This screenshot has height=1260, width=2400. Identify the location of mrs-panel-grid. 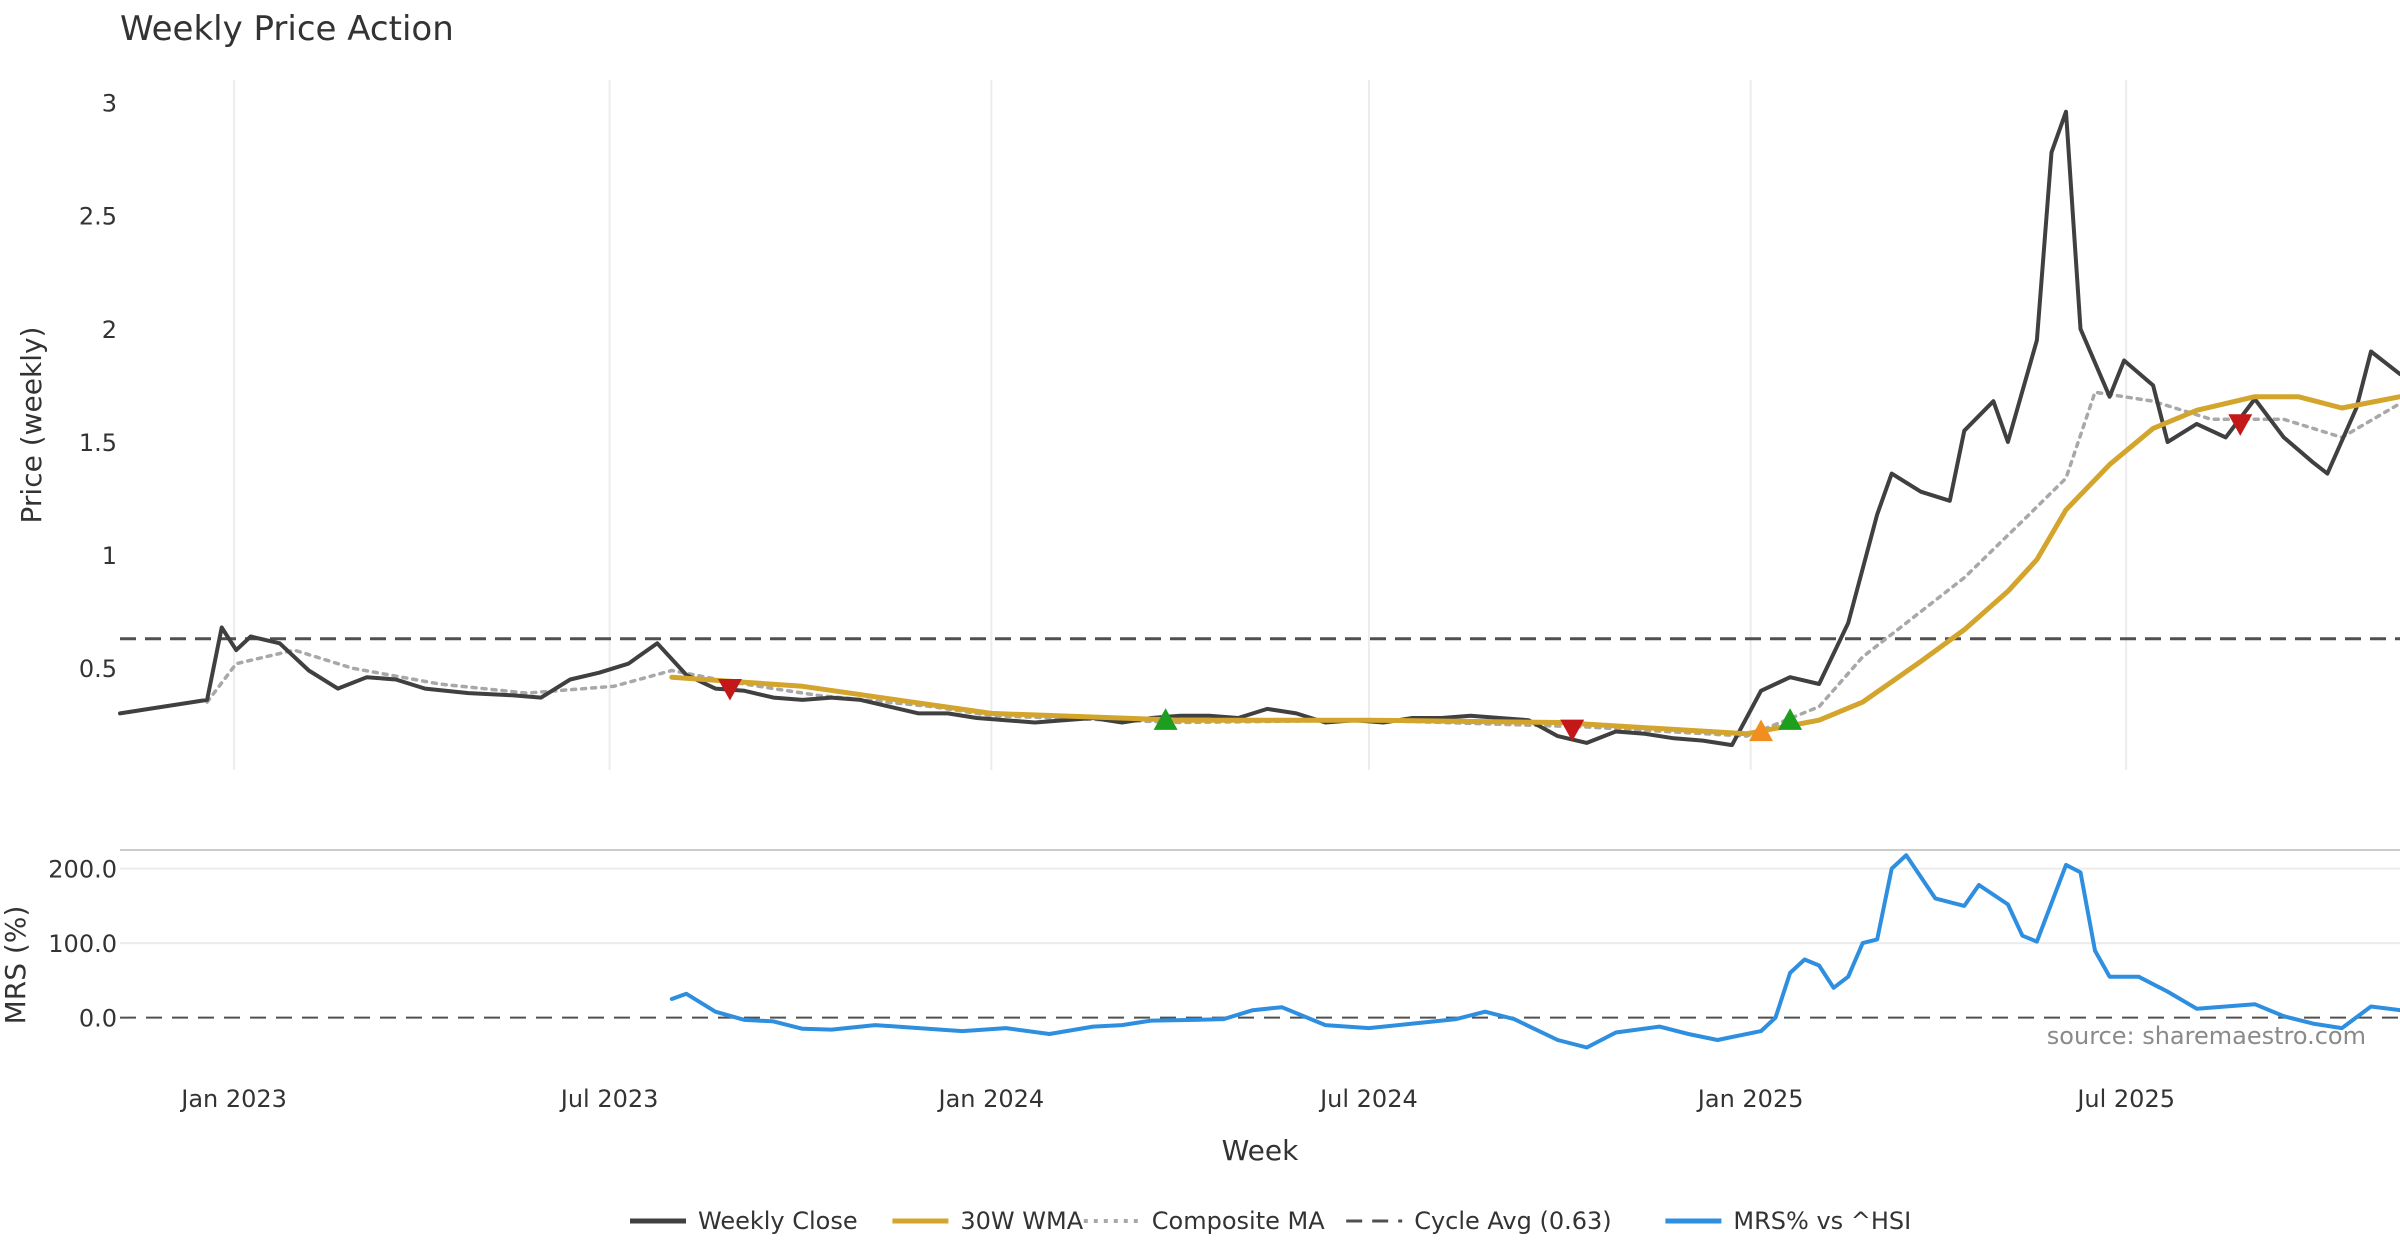
(1260, 906).